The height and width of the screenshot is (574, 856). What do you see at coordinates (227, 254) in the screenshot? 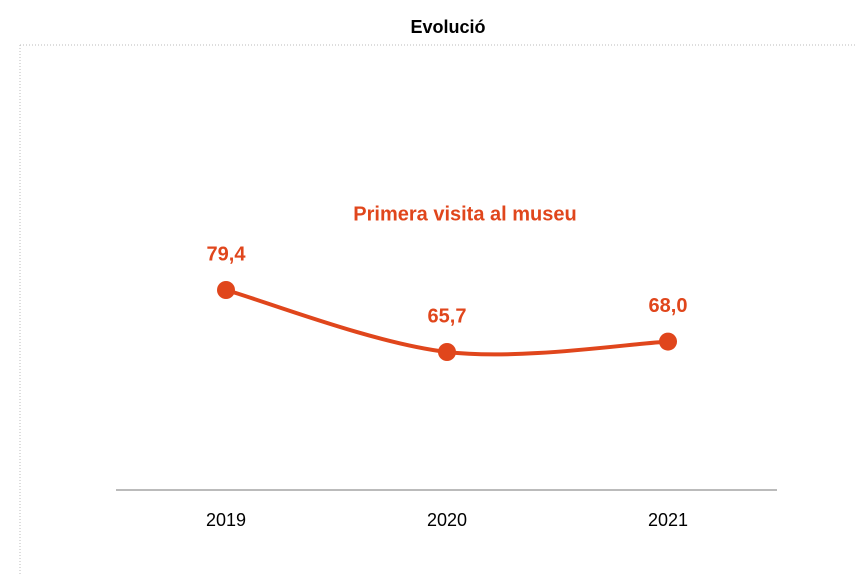
I see `value-label: 79,4` at bounding box center [227, 254].